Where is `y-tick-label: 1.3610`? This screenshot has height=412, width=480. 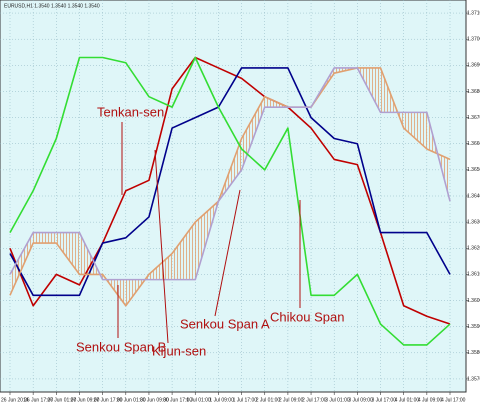 y-tick-label: 1.3610 is located at coordinates (473, 275).